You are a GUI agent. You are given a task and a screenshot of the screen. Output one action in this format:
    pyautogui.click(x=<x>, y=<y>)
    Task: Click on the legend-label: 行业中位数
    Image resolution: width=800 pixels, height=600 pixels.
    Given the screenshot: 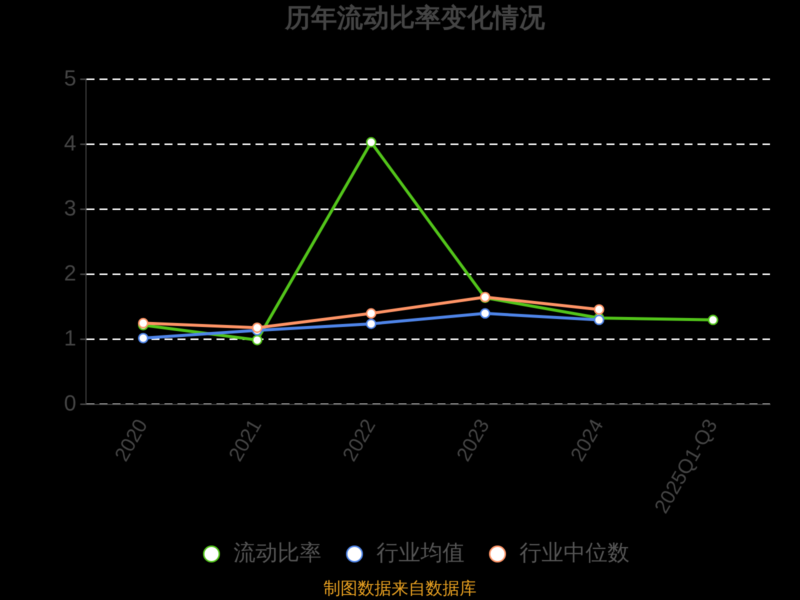 What is the action you would take?
    pyautogui.click(x=575, y=553)
    